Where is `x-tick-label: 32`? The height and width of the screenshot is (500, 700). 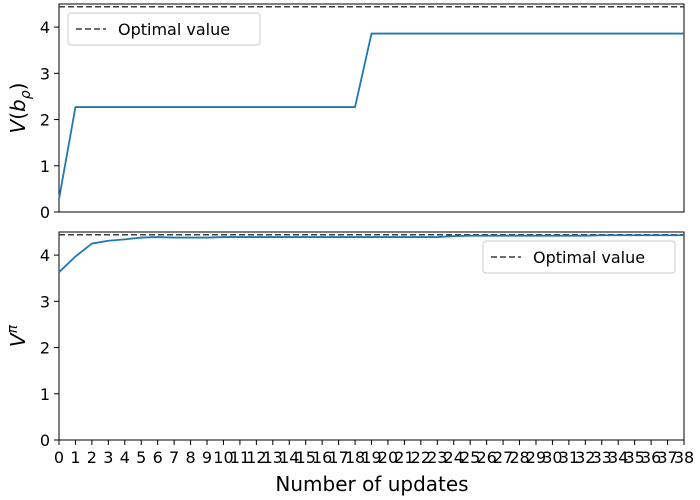 x-tick-label: 32 is located at coordinates (585, 457).